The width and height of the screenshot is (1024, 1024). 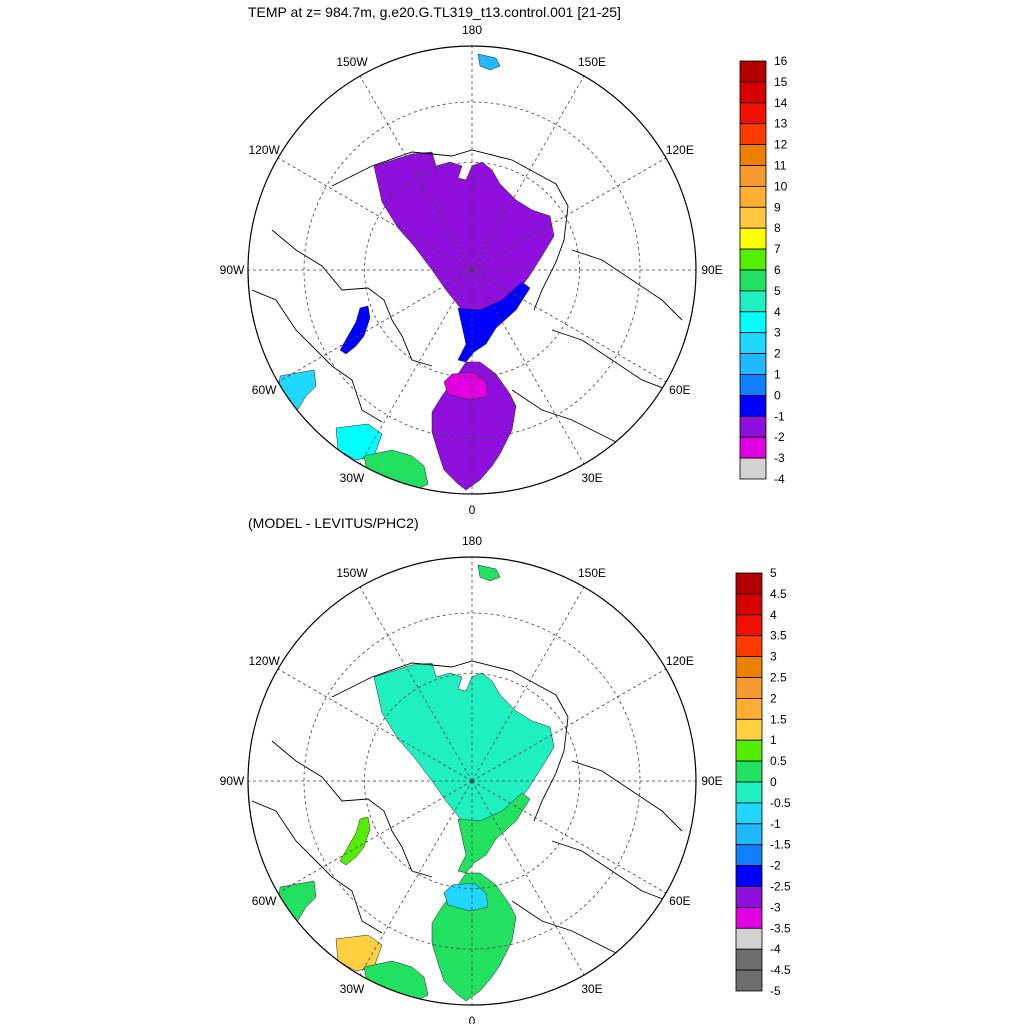 What do you see at coordinates (779, 437) in the screenshot?
I see `colorbar-label: -2` at bounding box center [779, 437].